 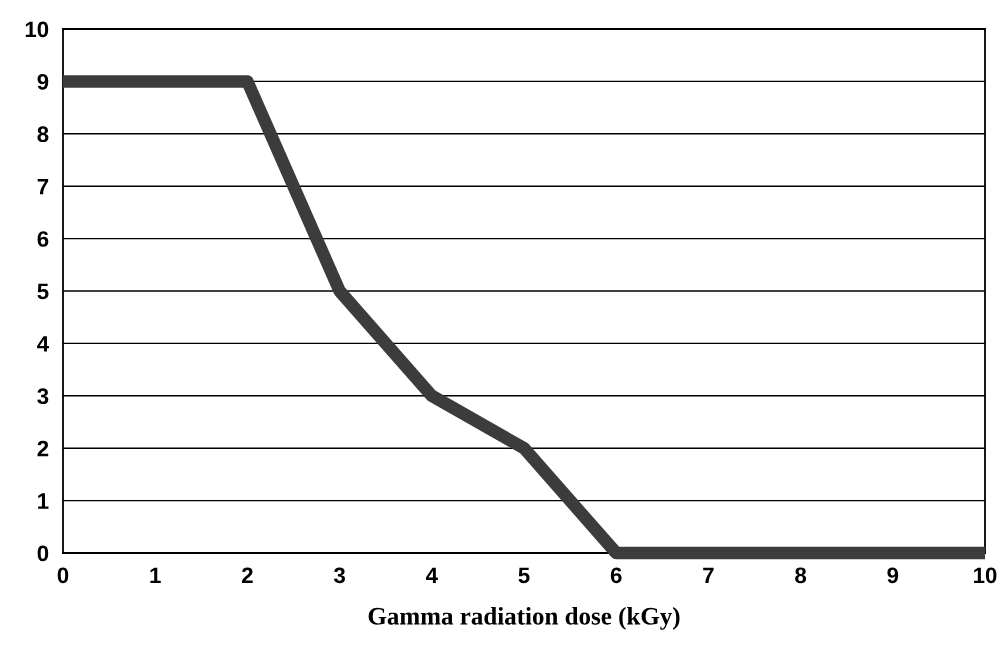 I want to click on x-tick-label: 3, so click(x=339, y=575).